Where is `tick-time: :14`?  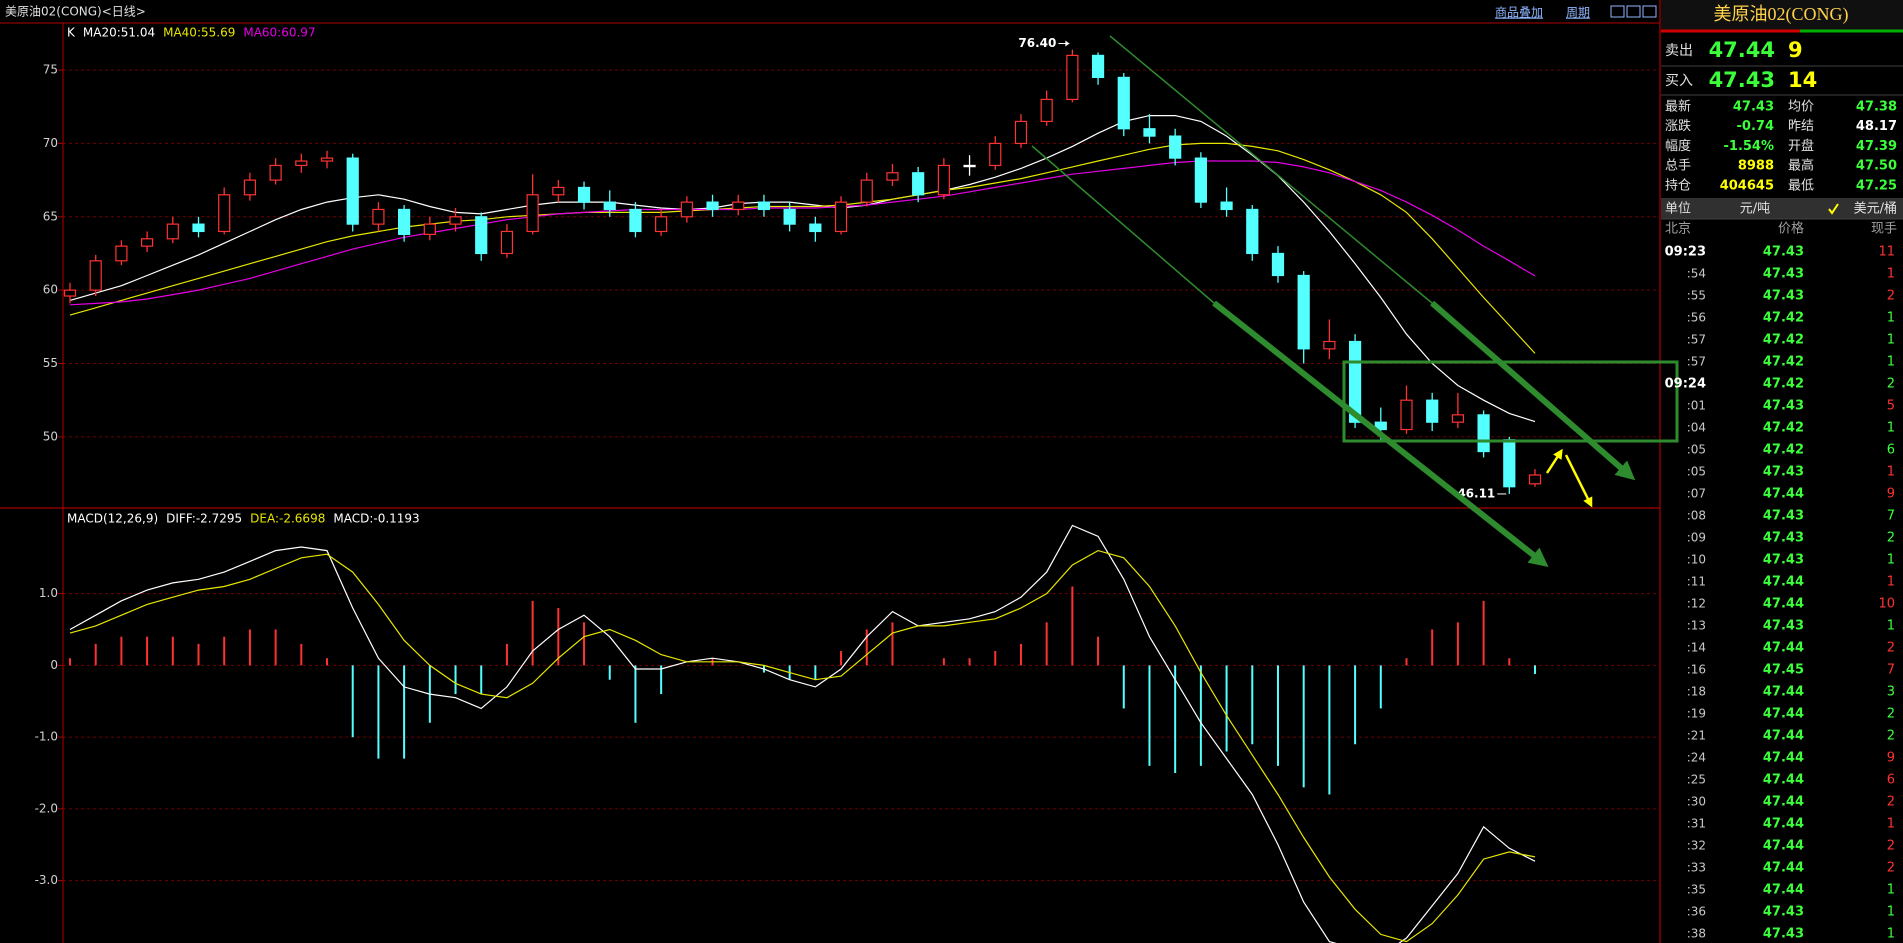
tick-time: :14 is located at coordinates (1696, 648).